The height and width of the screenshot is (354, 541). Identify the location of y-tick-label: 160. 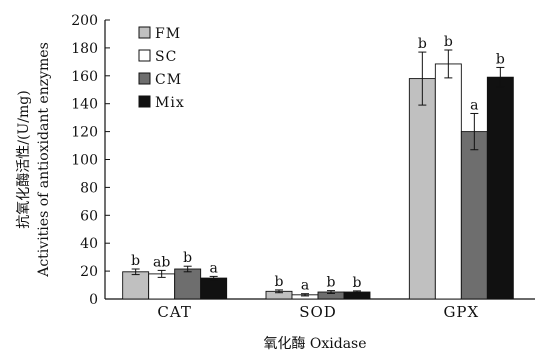
(84, 77).